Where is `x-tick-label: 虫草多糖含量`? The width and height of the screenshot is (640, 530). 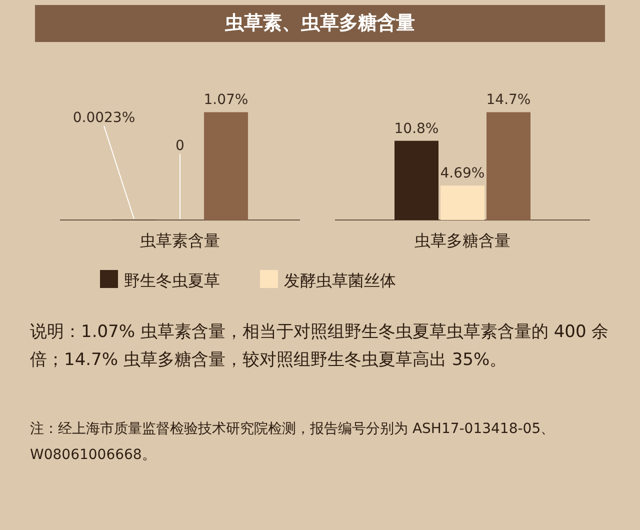 x-tick-label: 虫草多糖含量 is located at coordinates (462, 240).